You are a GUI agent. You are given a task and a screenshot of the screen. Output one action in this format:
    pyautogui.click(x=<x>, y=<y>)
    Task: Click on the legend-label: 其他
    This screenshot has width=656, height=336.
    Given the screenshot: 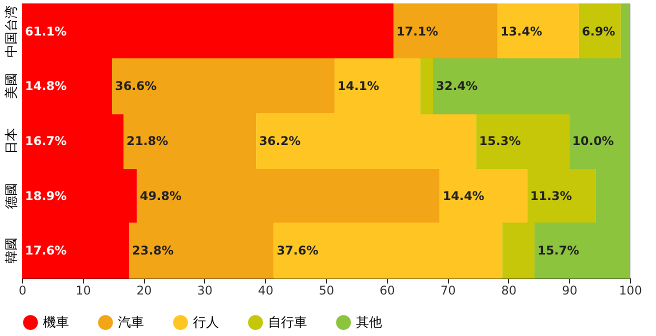 What is the action you would take?
    pyautogui.click(x=369, y=323)
    